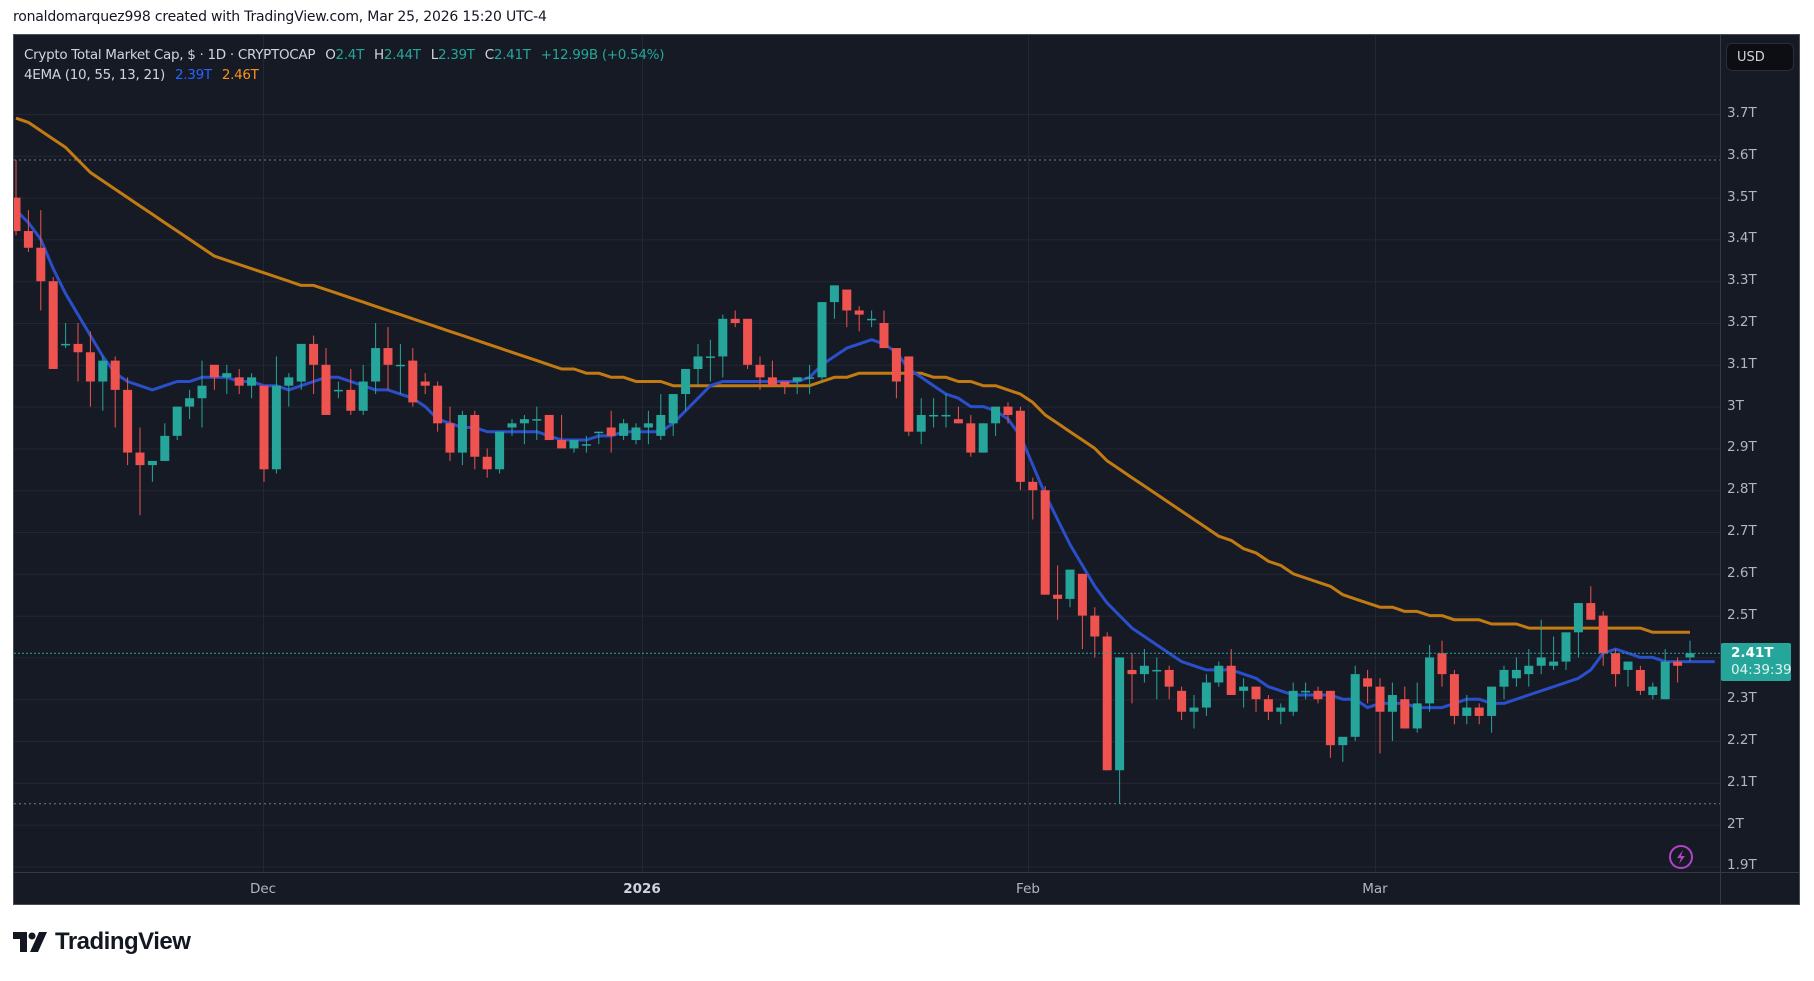 This screenshot has width=1814, height=981. What do you see at coordinates (402, 55) in the screenshot?
I see `high-value: 2.44T` at bounding box center [402, 55].